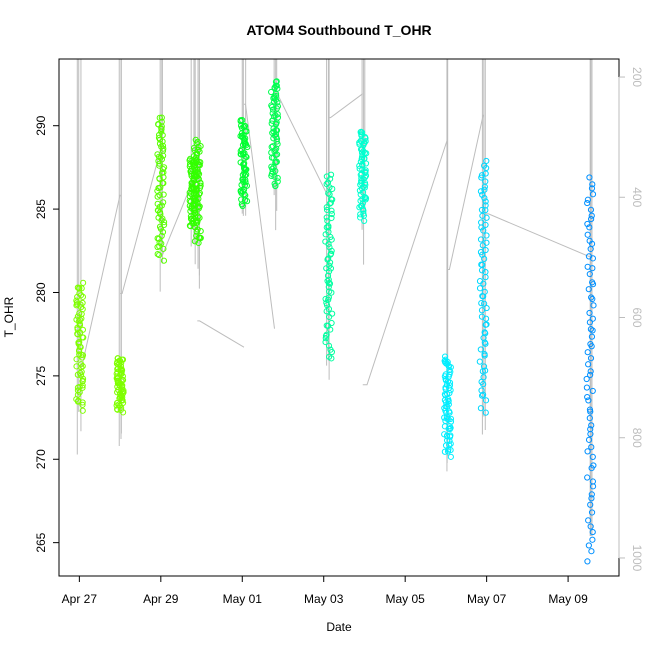  I want to click on y-tick-label: 275, so click(41, 376).